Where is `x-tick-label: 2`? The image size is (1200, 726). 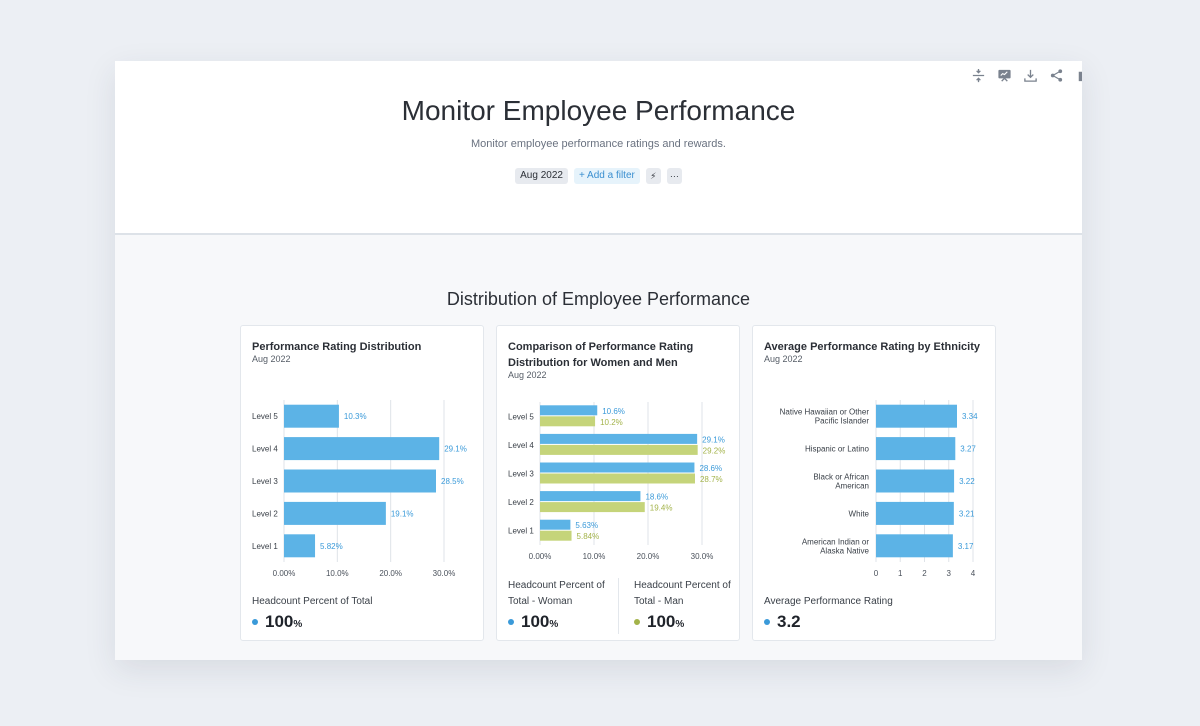
x-tick-label: 2 is located at coordinates (924, 573).